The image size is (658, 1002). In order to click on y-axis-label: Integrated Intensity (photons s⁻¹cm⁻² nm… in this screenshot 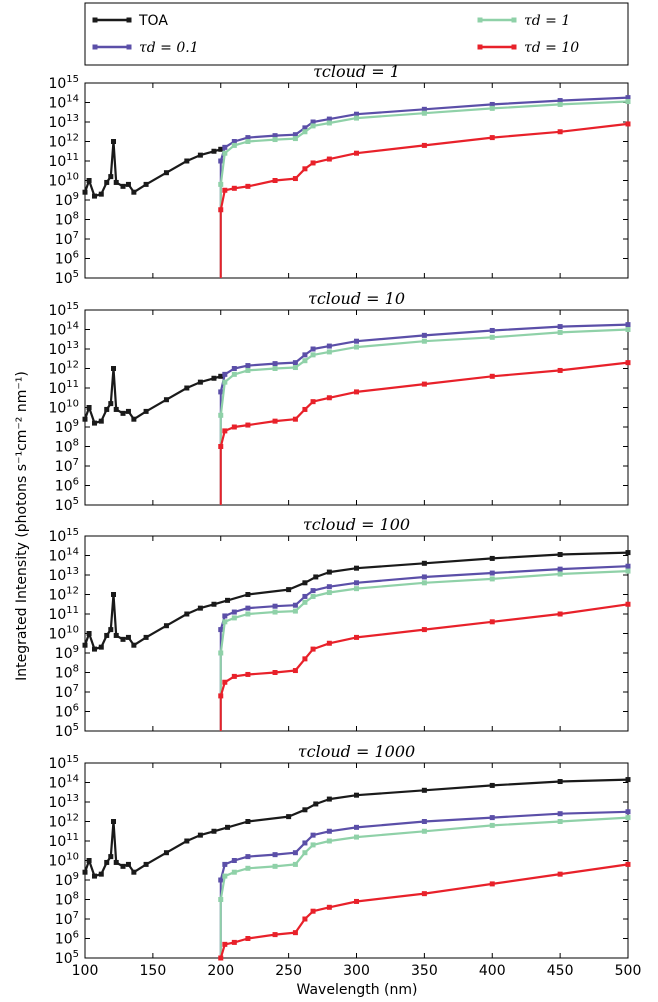, I will do `click(22, 526)`.